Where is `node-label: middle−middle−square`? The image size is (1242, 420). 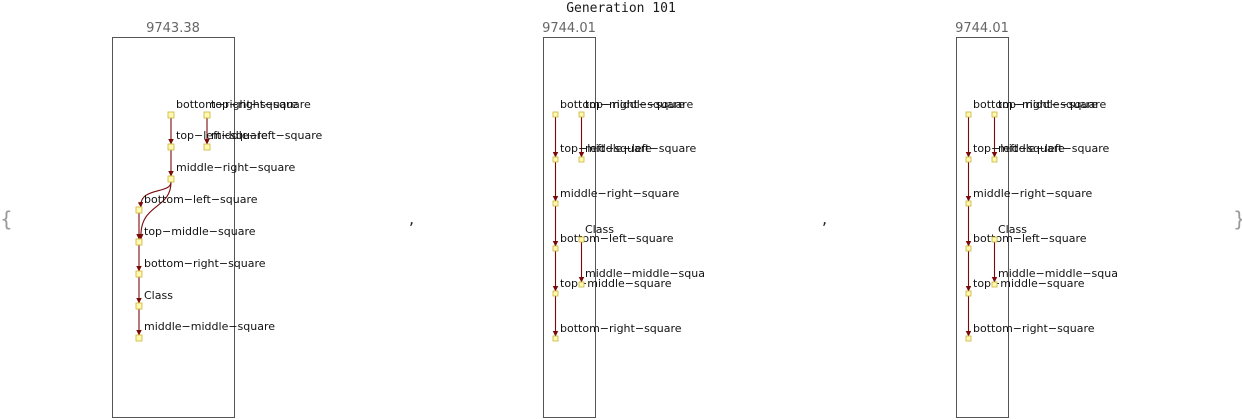
node-label: middle−middle−square is located at coordinates (209, 326).